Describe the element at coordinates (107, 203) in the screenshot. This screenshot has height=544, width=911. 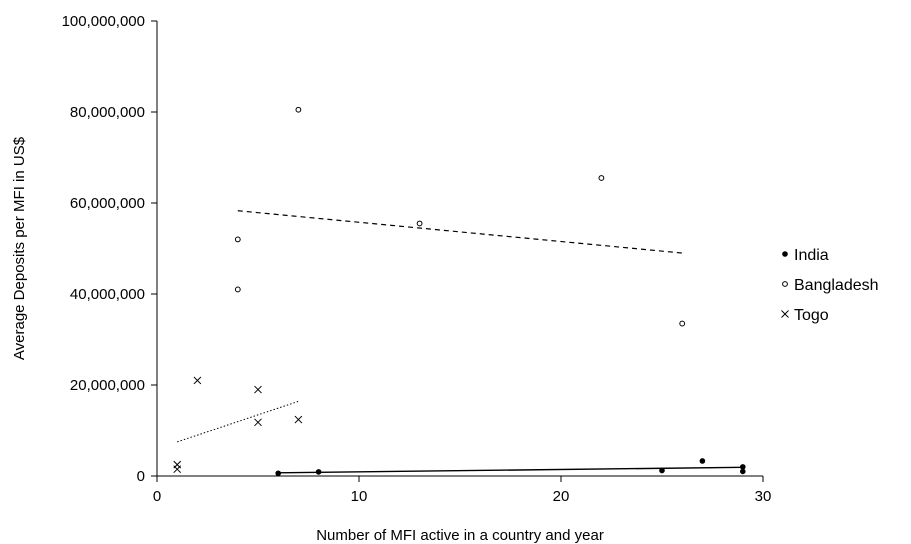
I see `y-tick-label: 60,000,000` at that location.